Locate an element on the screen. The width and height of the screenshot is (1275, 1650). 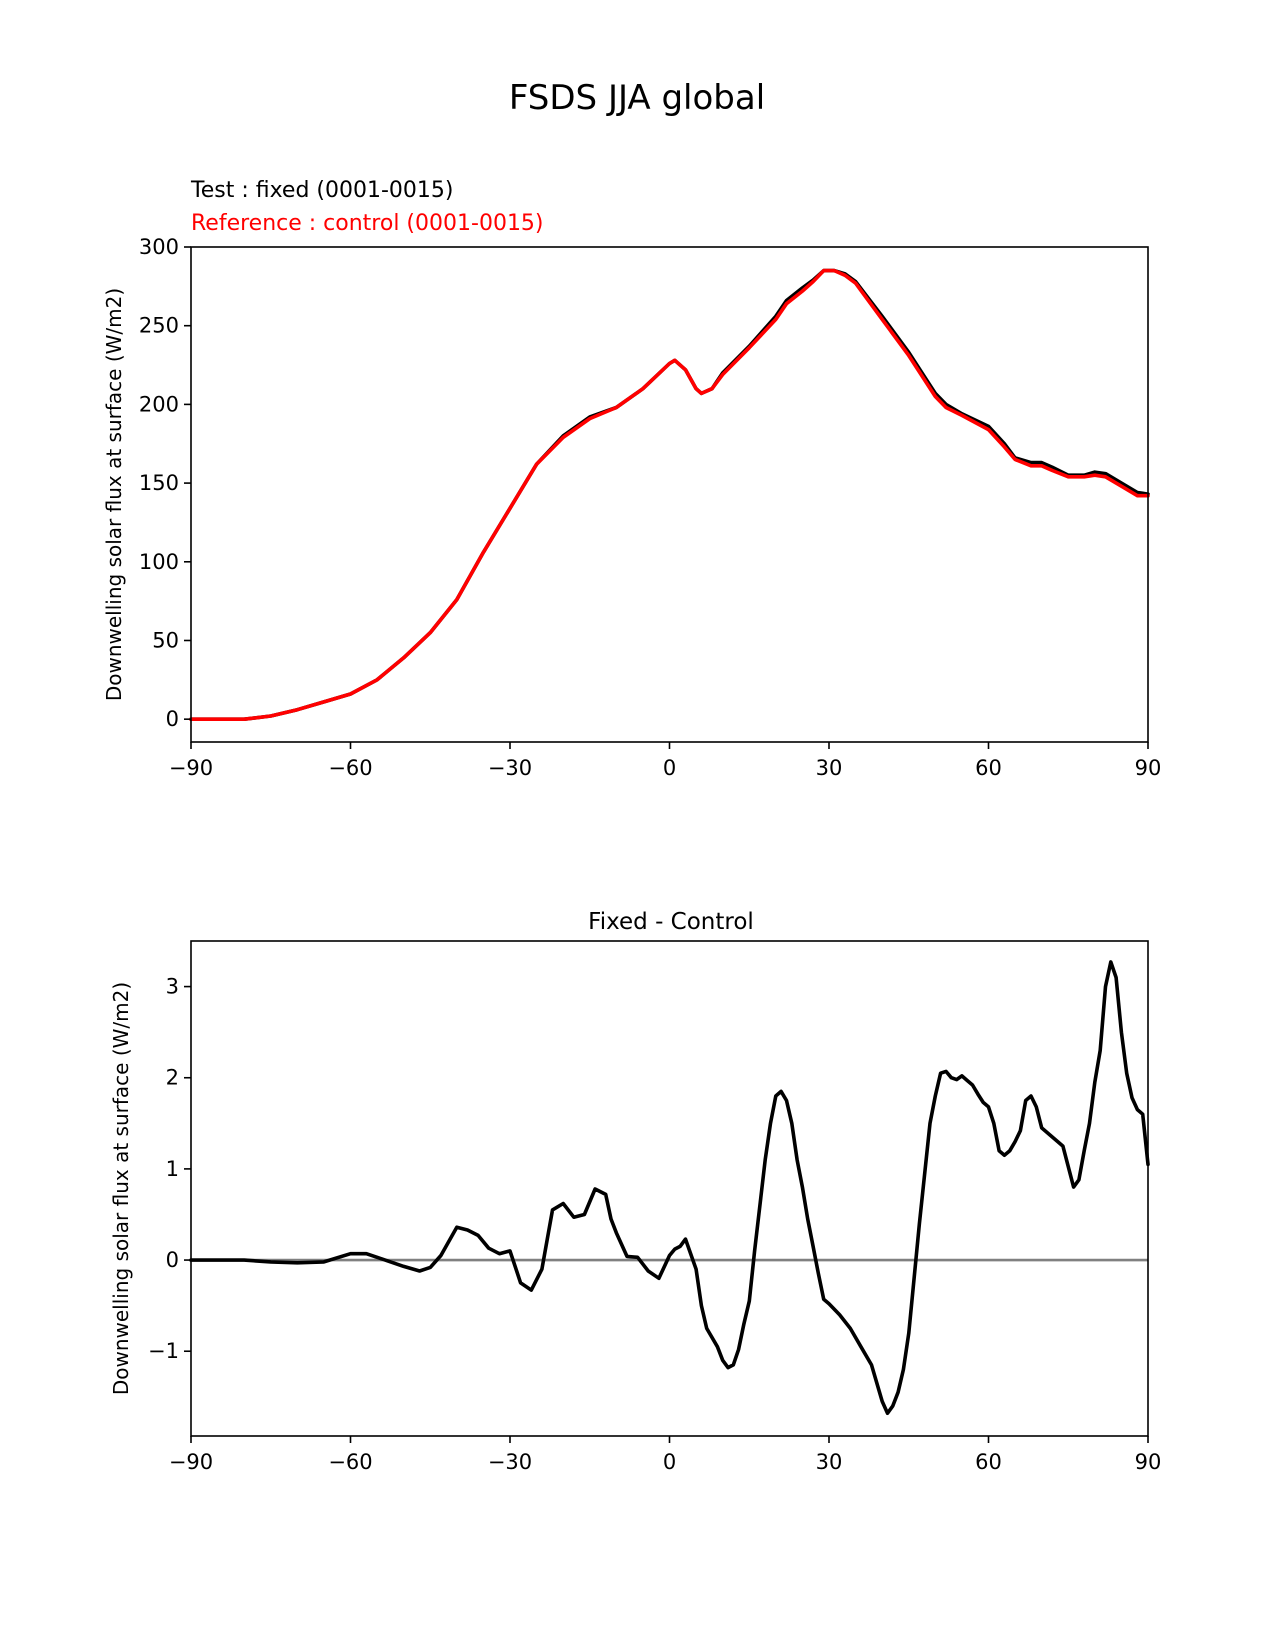
figure-title: FSDS JJA global is located at coordinates (637, 98).